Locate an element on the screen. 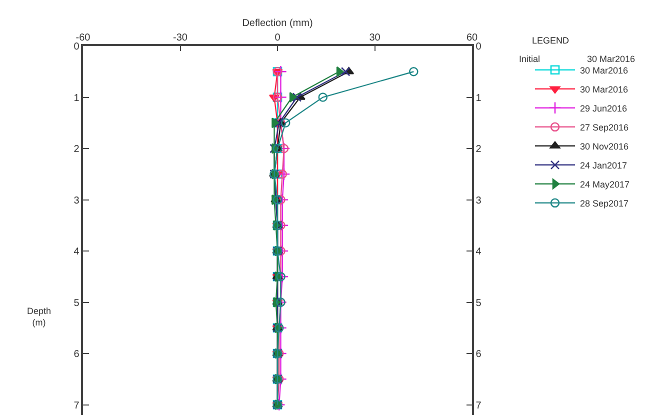  y2-tick-label: 4 is located at coordinates (479, 252).